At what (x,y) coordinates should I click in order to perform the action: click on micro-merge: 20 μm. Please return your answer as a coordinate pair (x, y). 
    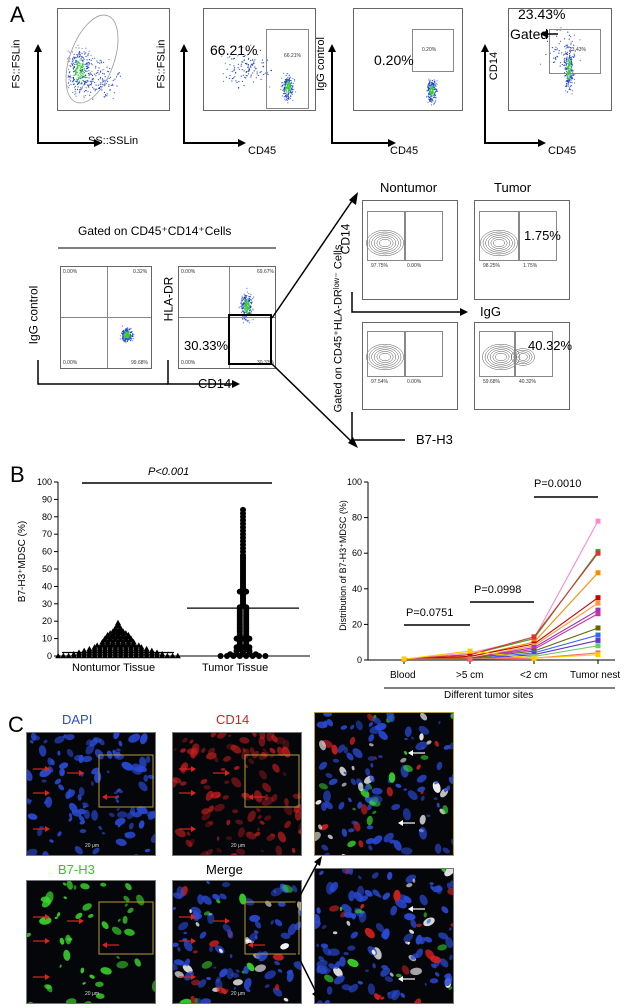
    Looking at the image, I should click on (237, 942).